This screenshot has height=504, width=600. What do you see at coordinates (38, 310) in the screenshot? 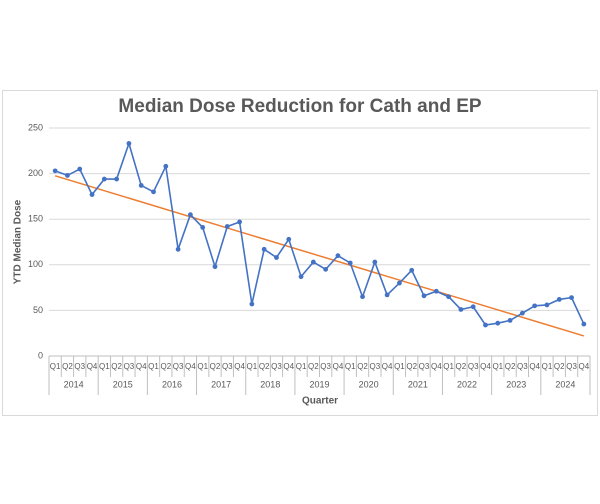
I see `y-tick-label: 50` at bounding box center [38, 310].